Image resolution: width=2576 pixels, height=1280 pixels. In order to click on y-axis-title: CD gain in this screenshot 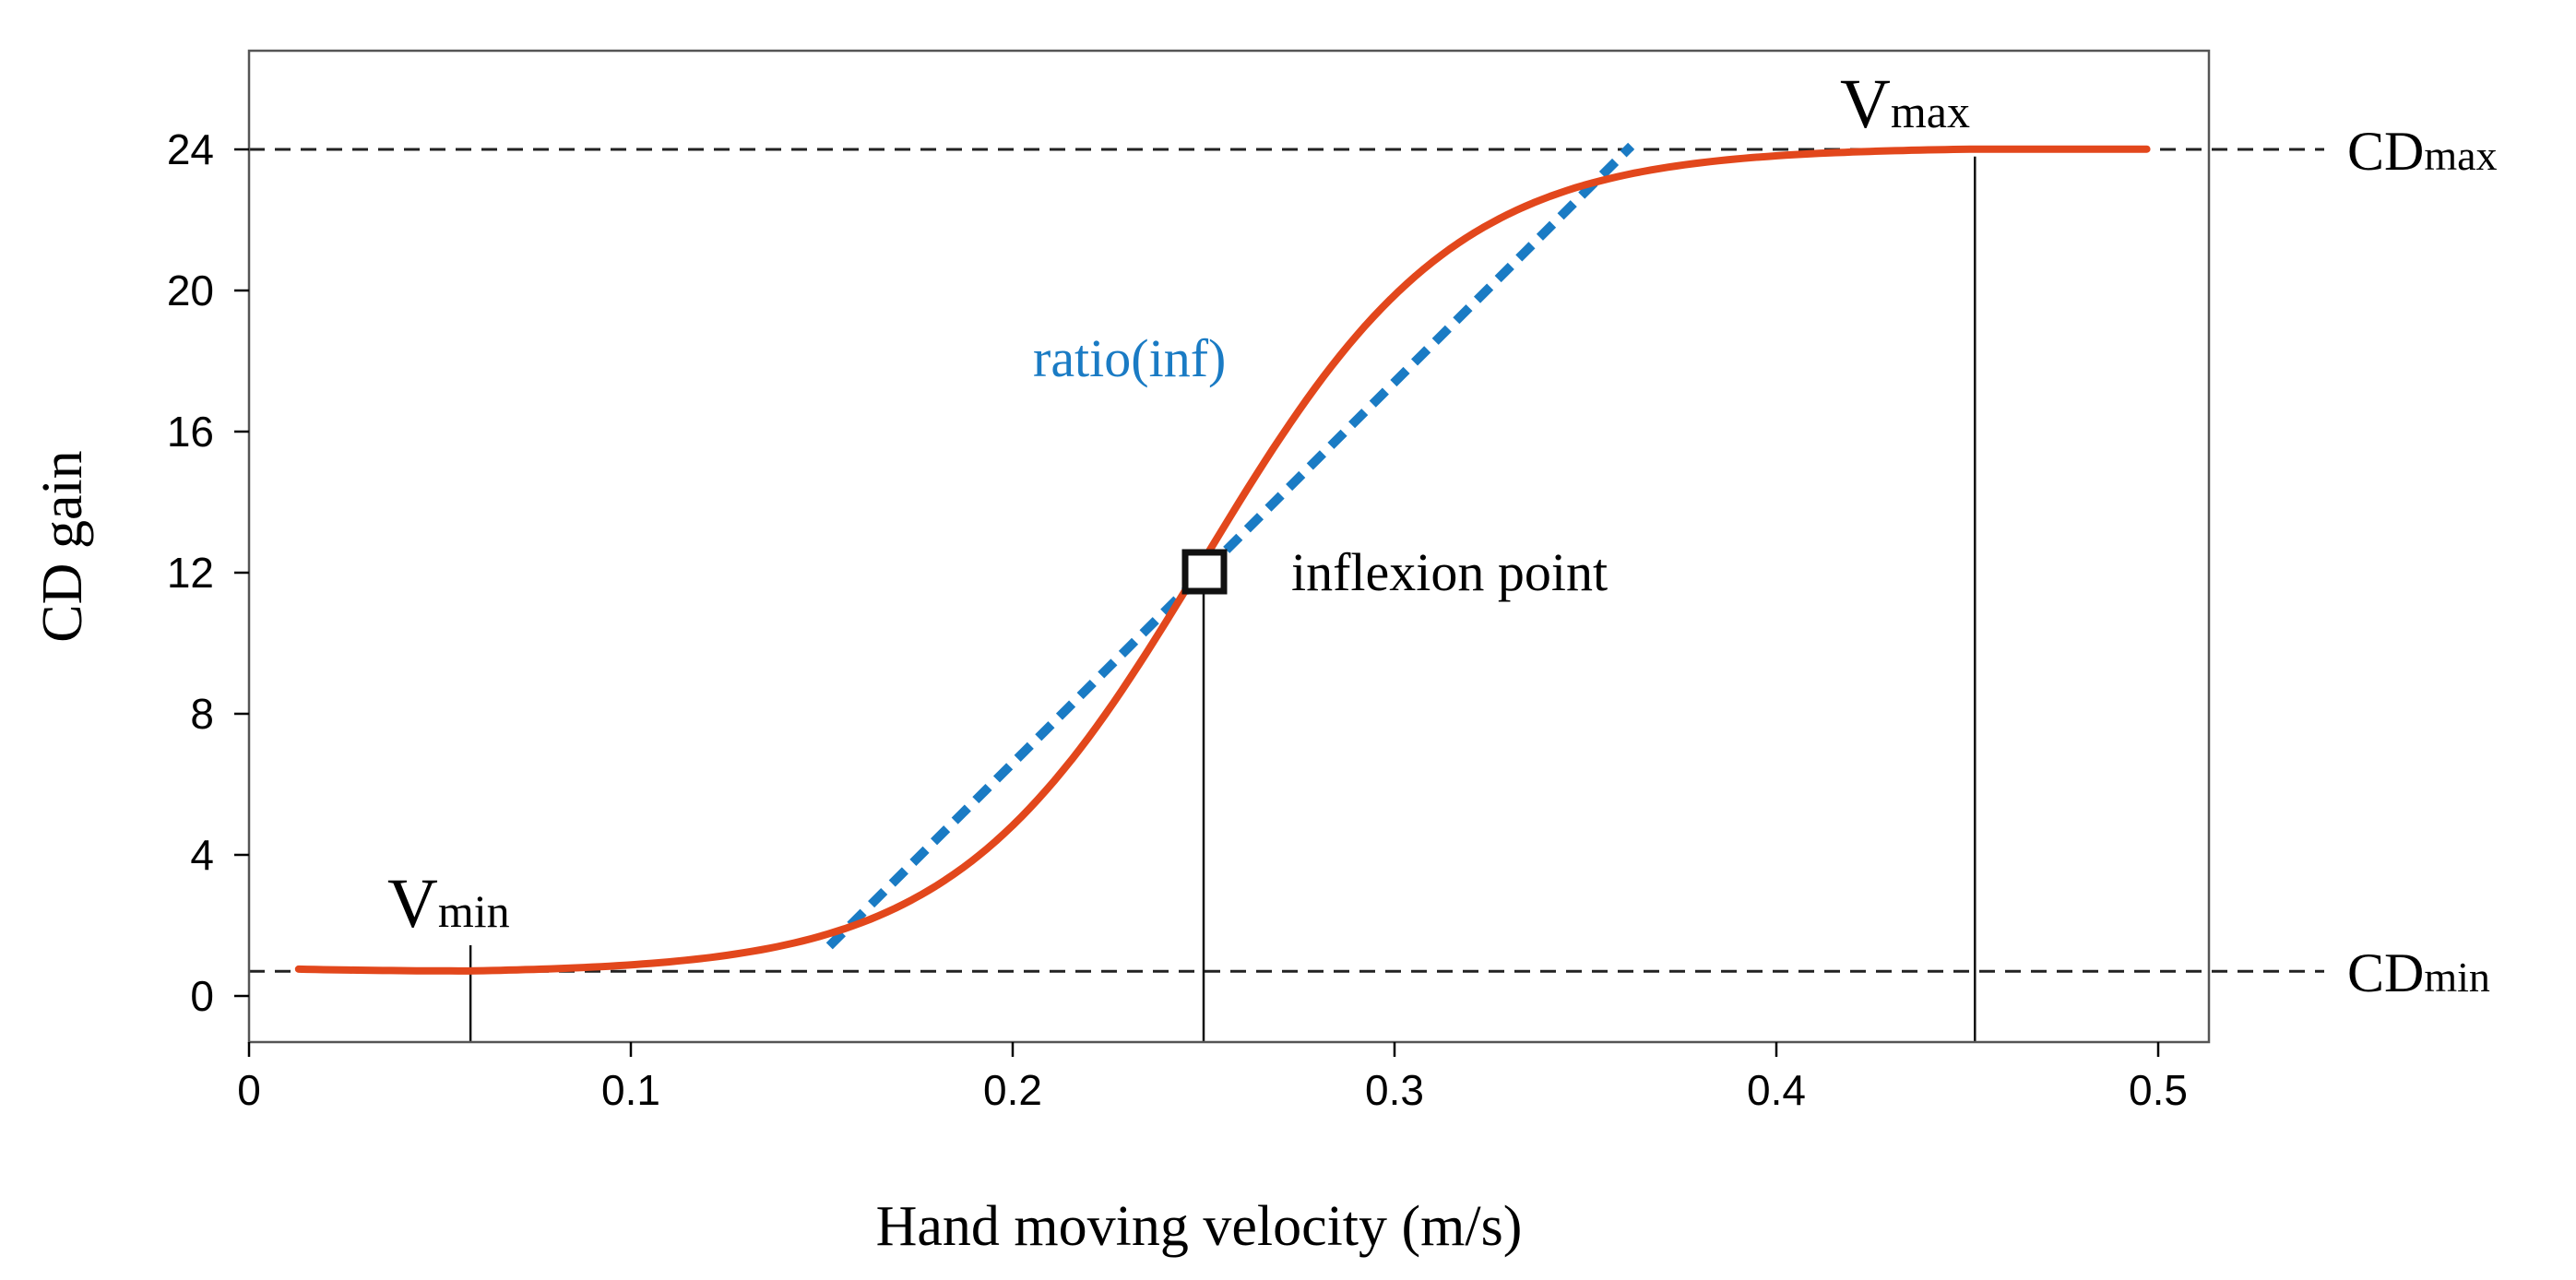, I will do `click(63, 546)`.